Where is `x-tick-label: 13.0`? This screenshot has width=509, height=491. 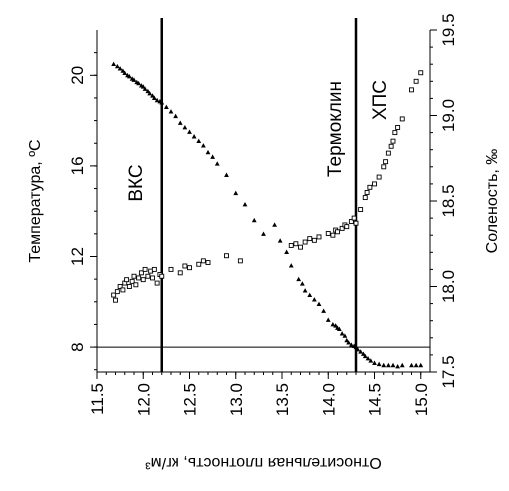
x-tick-label: 13.0 is located at coordinates (236, 399).